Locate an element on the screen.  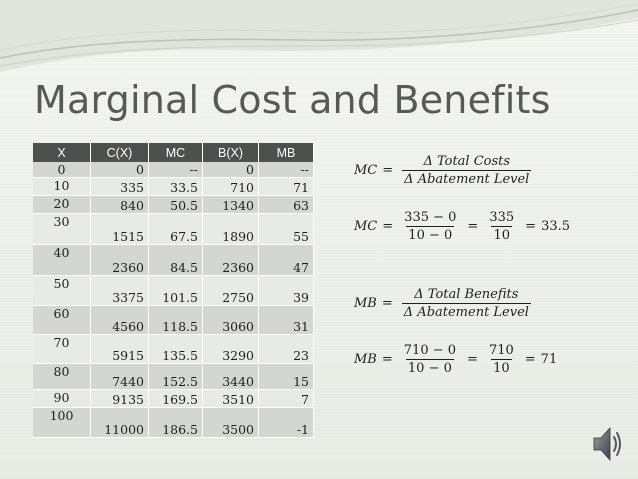
cell-bx: 710 is located at coordinates (230, 186).